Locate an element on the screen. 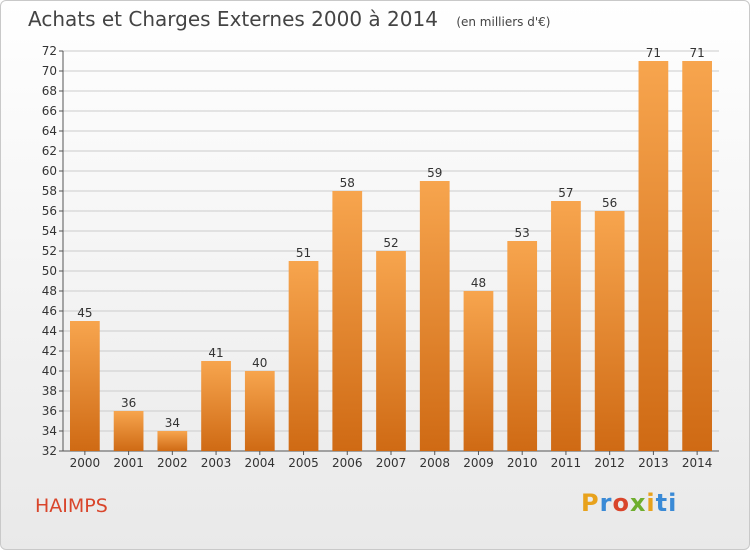  x-tick-label: 2014 is located at coordinates (697, 463).